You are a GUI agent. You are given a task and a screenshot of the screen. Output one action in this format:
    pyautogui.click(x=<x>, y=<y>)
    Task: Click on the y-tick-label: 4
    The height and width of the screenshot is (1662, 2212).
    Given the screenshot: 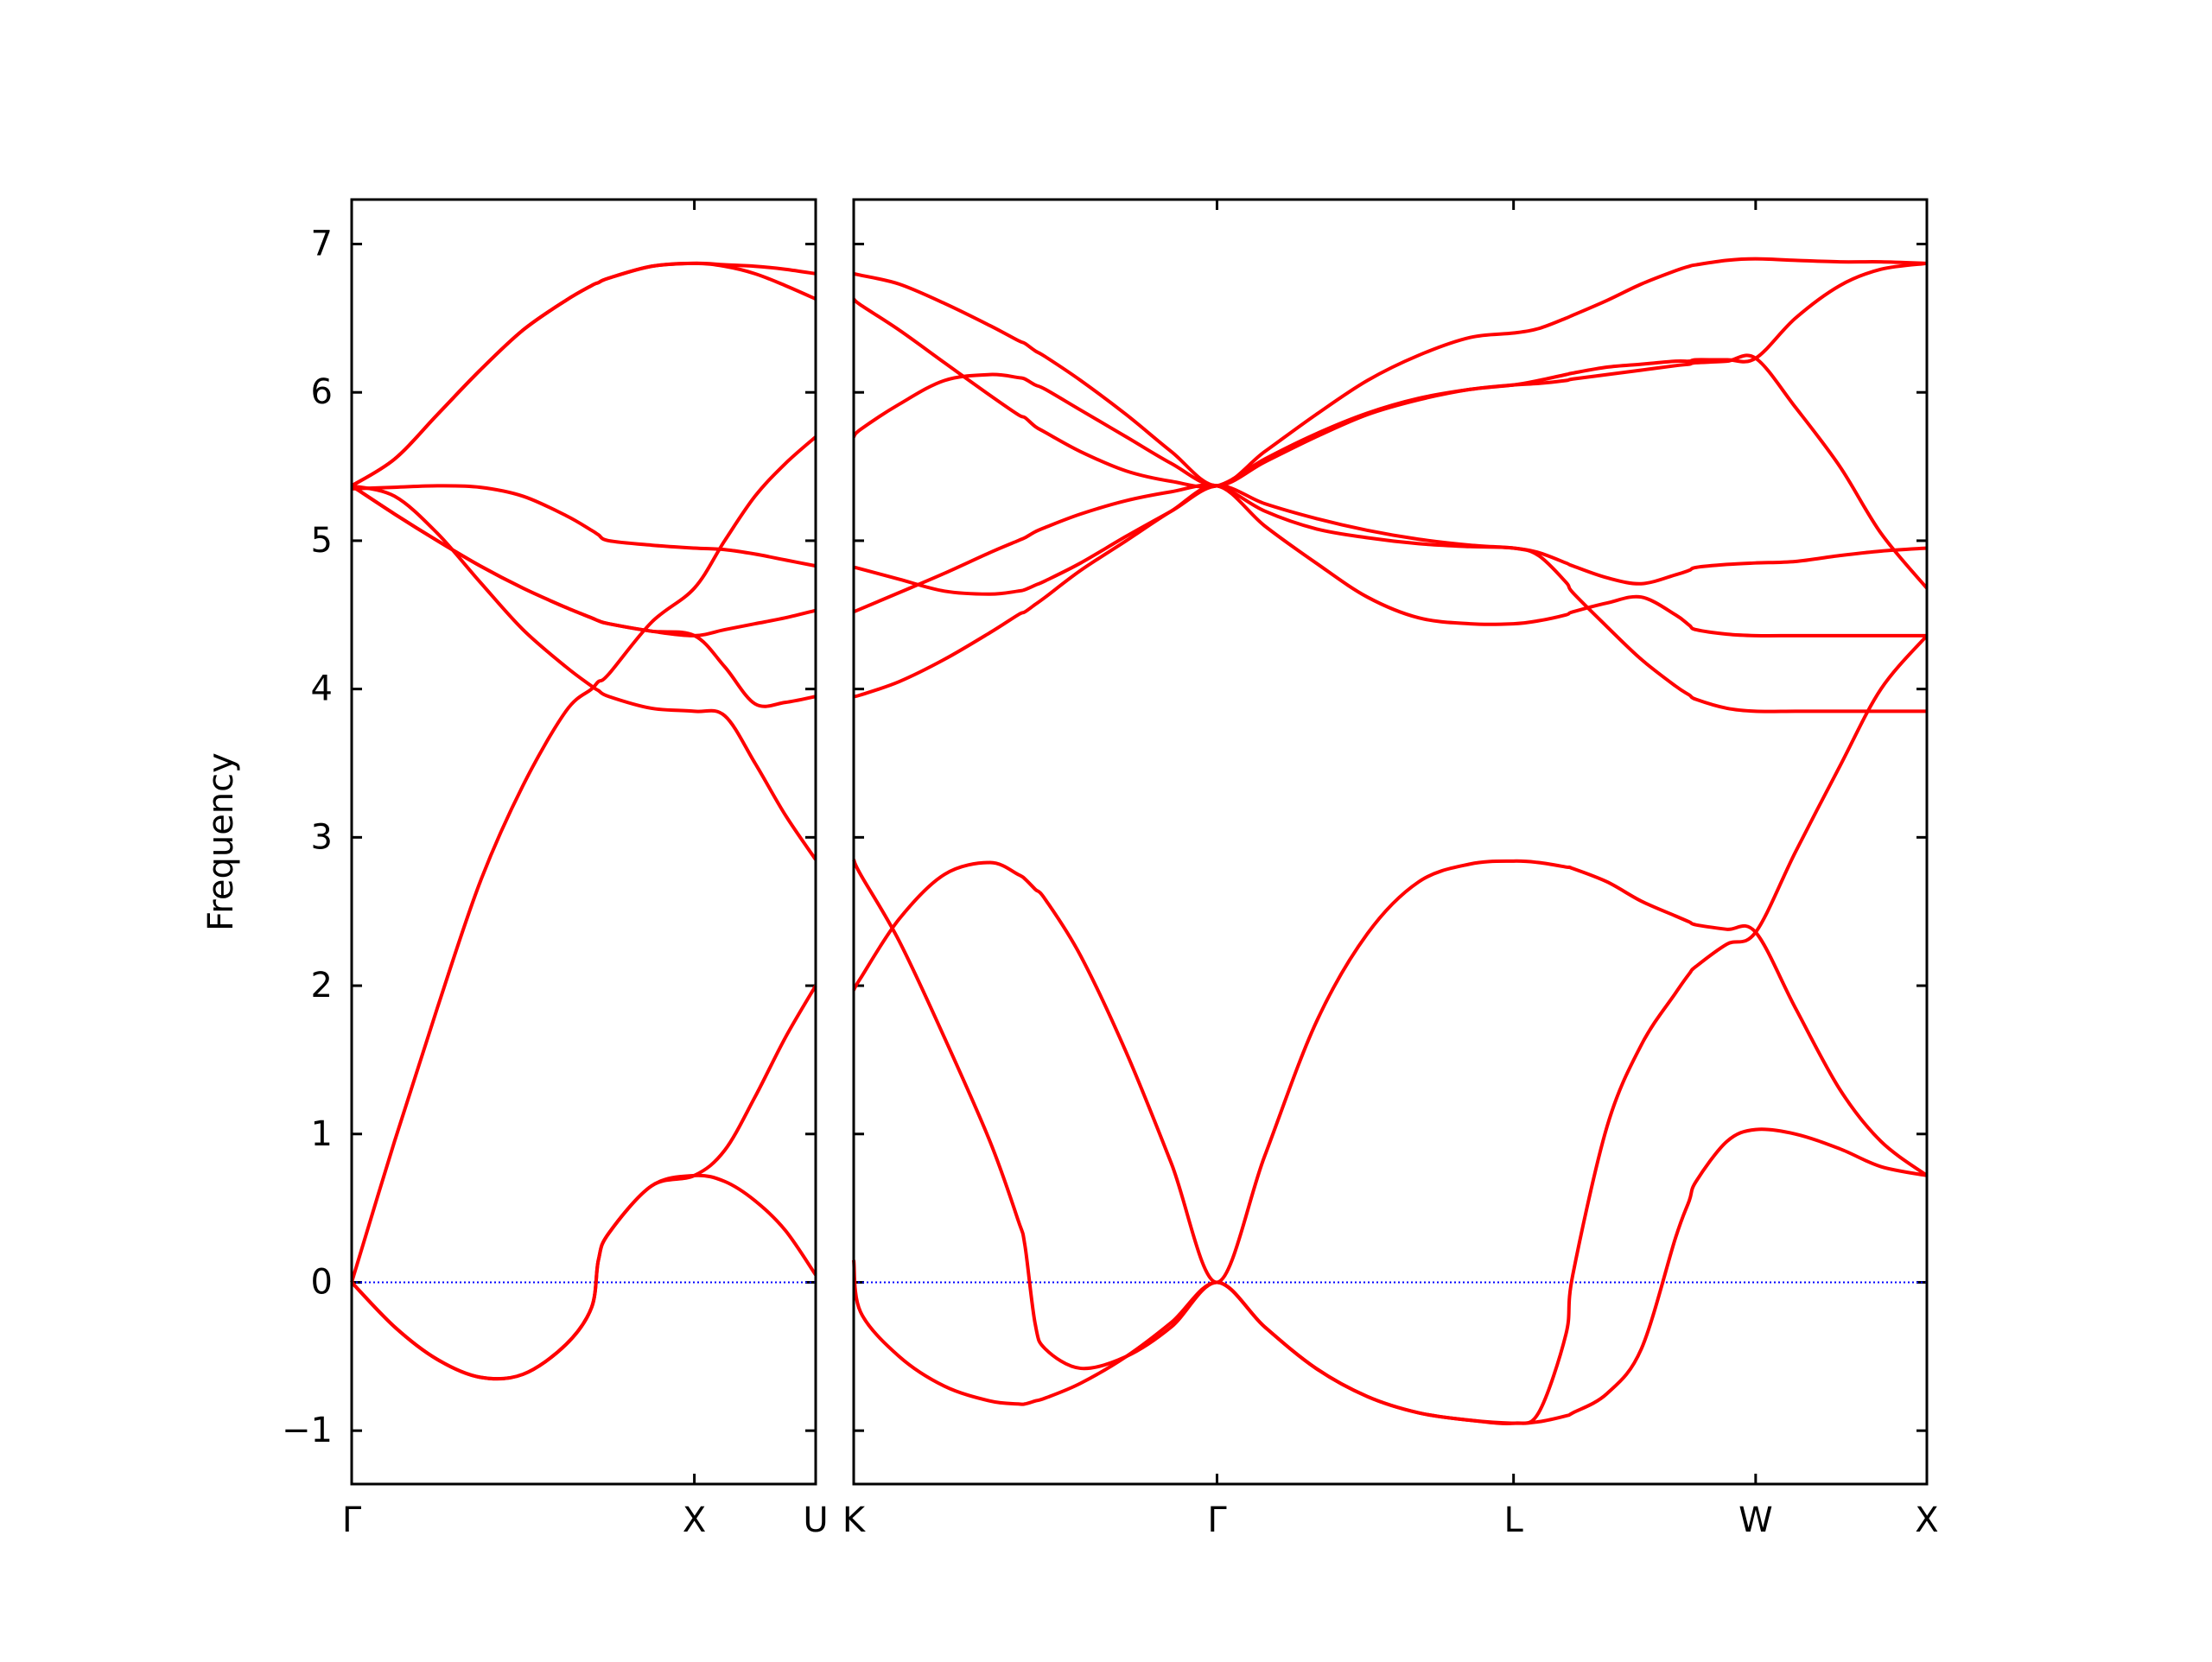 What is the action you would take?
    pyautogui.click(x=322, y=689)
    